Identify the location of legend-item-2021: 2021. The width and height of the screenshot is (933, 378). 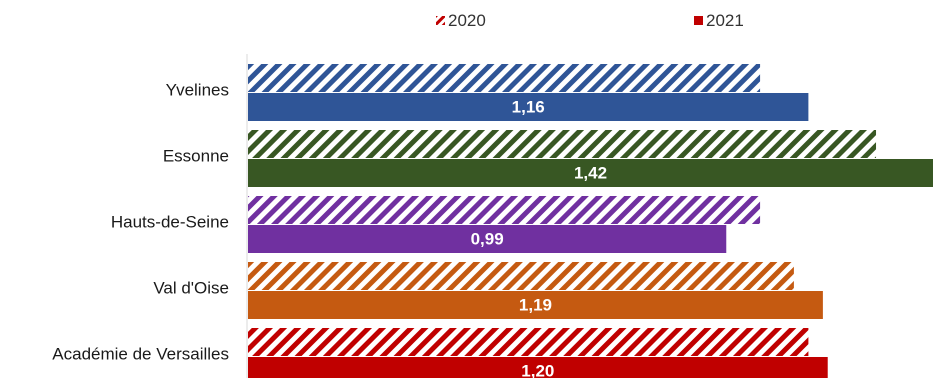
(719, 20).